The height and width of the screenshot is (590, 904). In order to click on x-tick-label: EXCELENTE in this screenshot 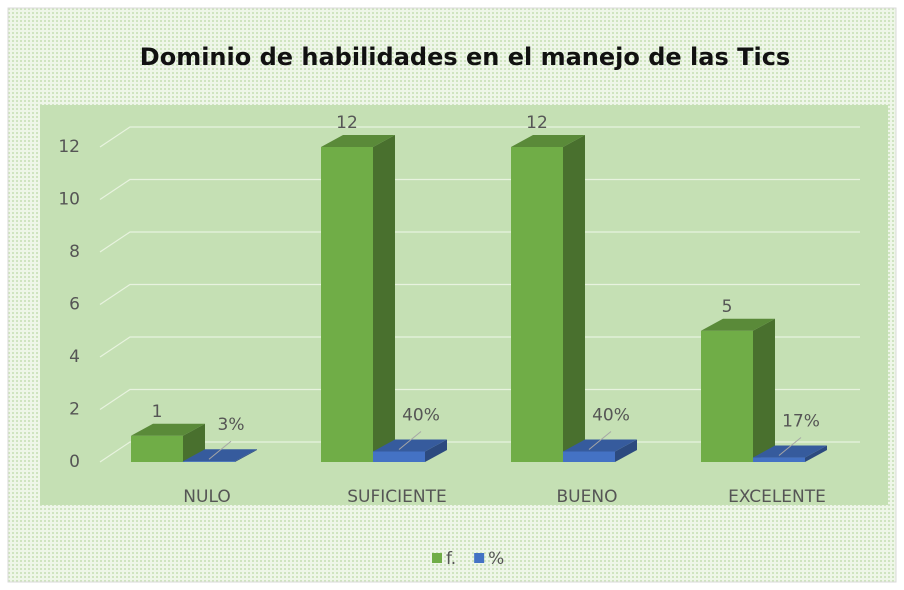, I will do `click(777, 497)`.